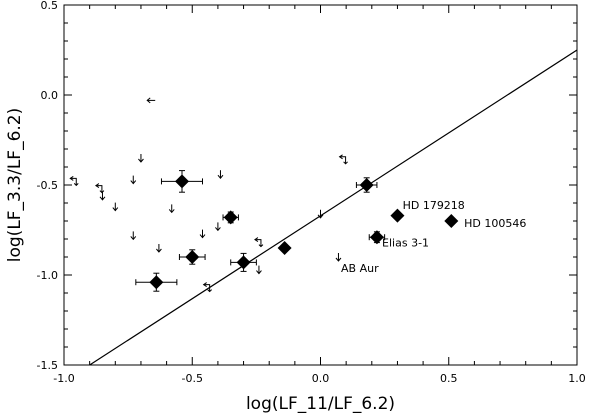 The image size is (589, 416). What do you see at coordinates (495, 223) in the screenshot?
I see `point-annotation: HD 100546` at bounding box center [495, 223].